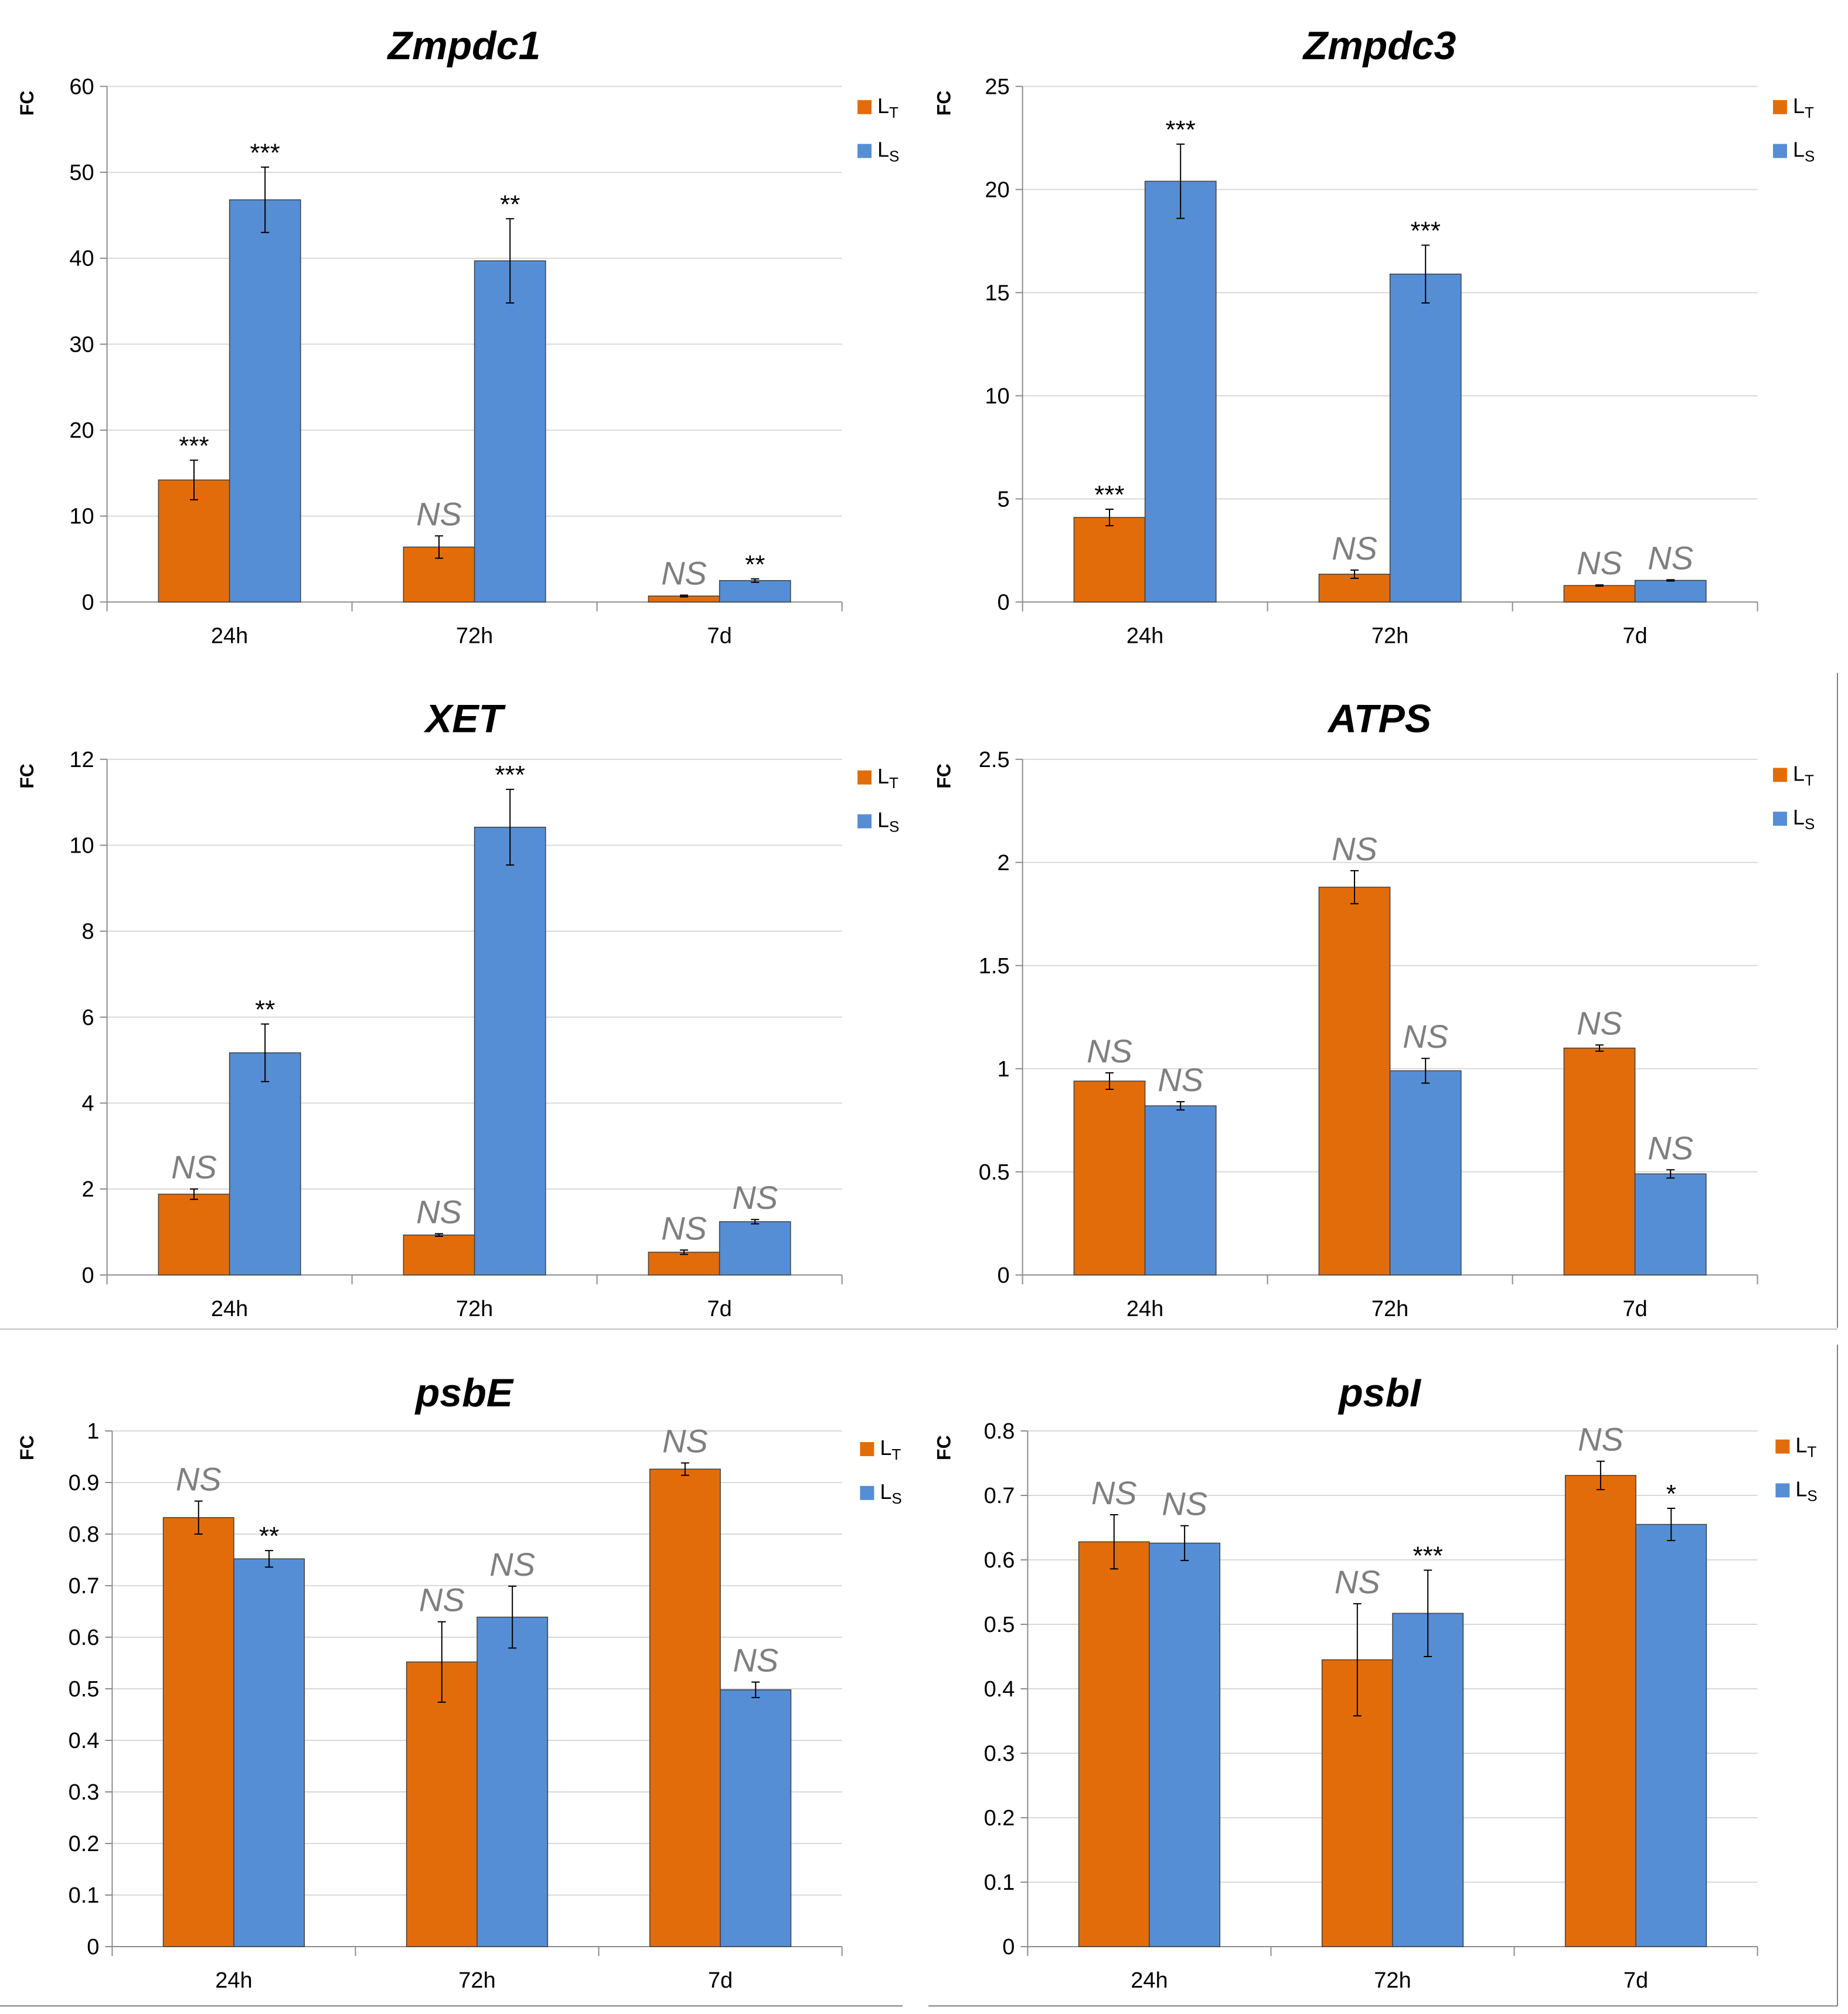  I want to click on y-tick-label: 1, so click(93, 1431).